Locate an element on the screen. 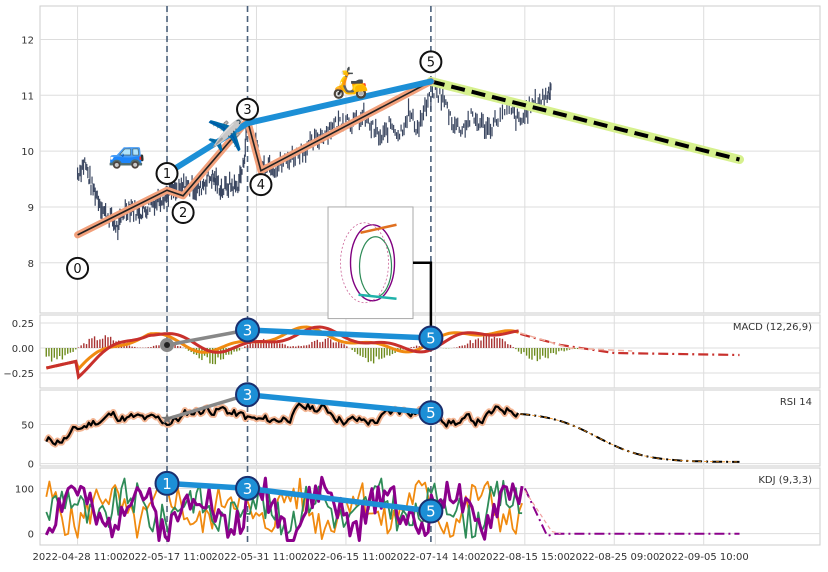  inset-figure is located at coordinates (370, 263).